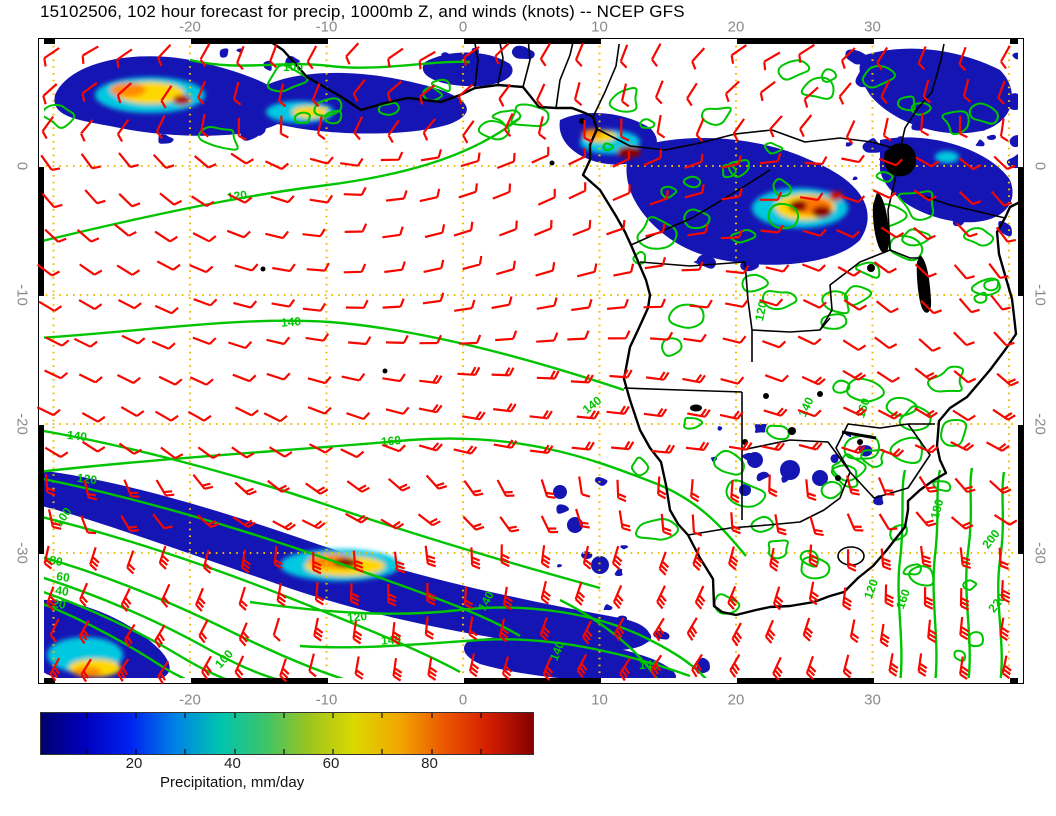  Describe the element at coordinates (463, 27) in the screenshot. I see `lon-tick-top: 0` at that location.